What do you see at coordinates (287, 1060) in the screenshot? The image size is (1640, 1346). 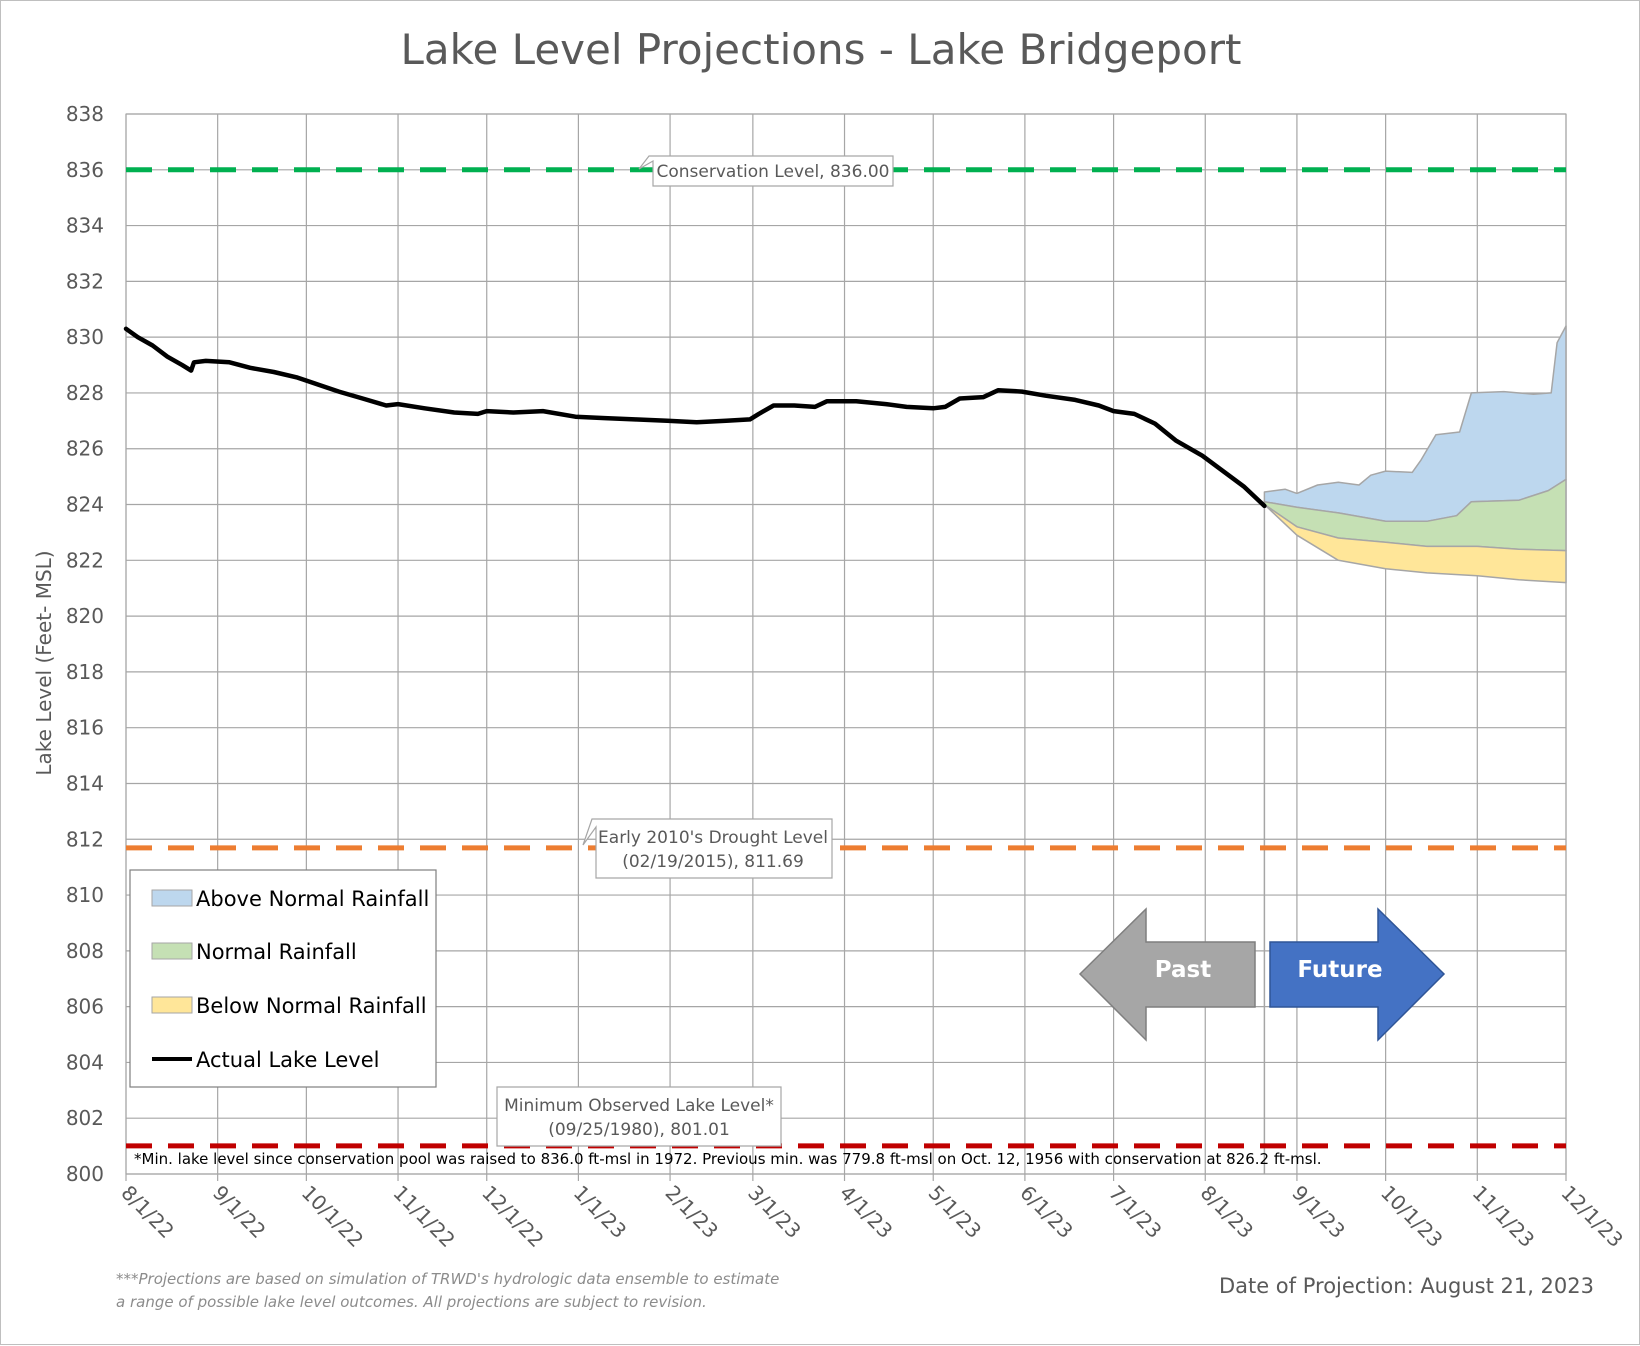 I see `legend-label-actual: Actual Lake Level` at bounding box center [287, 1060].